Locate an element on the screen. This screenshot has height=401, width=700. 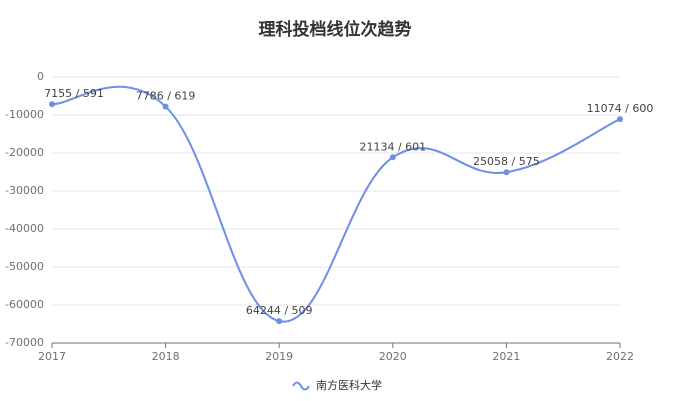
y-tick-label: -70000 is located at coordinates (24, 342).